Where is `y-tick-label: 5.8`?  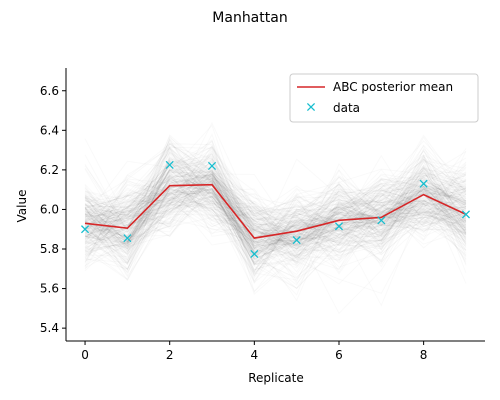 y-tick-label: 5.8 is located at coordinates (49, 249).